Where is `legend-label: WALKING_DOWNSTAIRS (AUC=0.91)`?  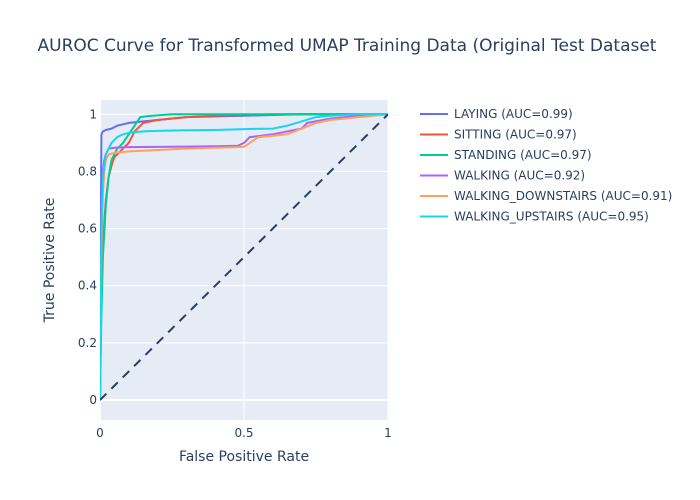
legend-label: WALKING_DOWNSTAIRS (AUC=0.91) is located at coordinates (563, 196).